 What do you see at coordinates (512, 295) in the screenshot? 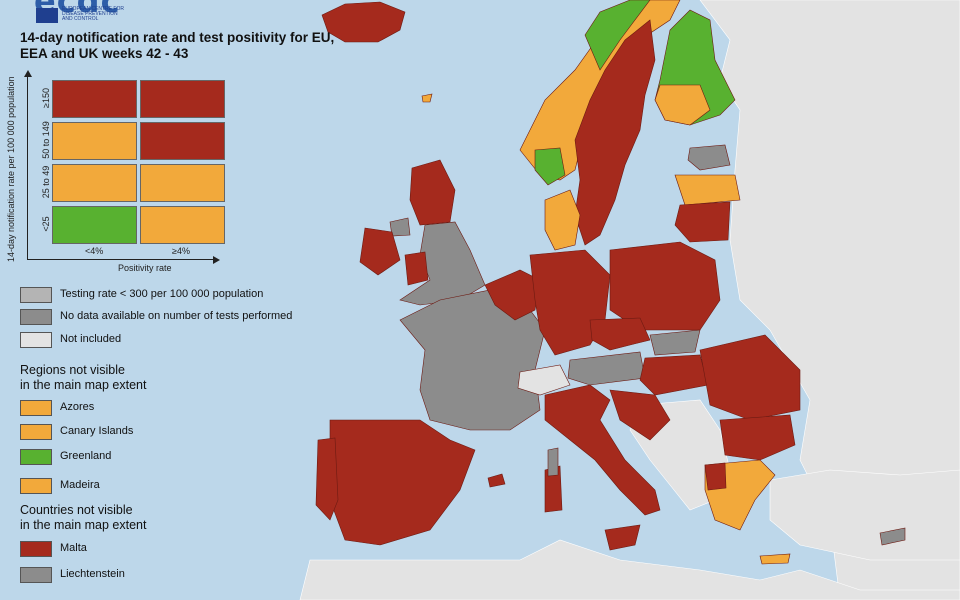
I see `benelux` at bounding box center [512, 295].